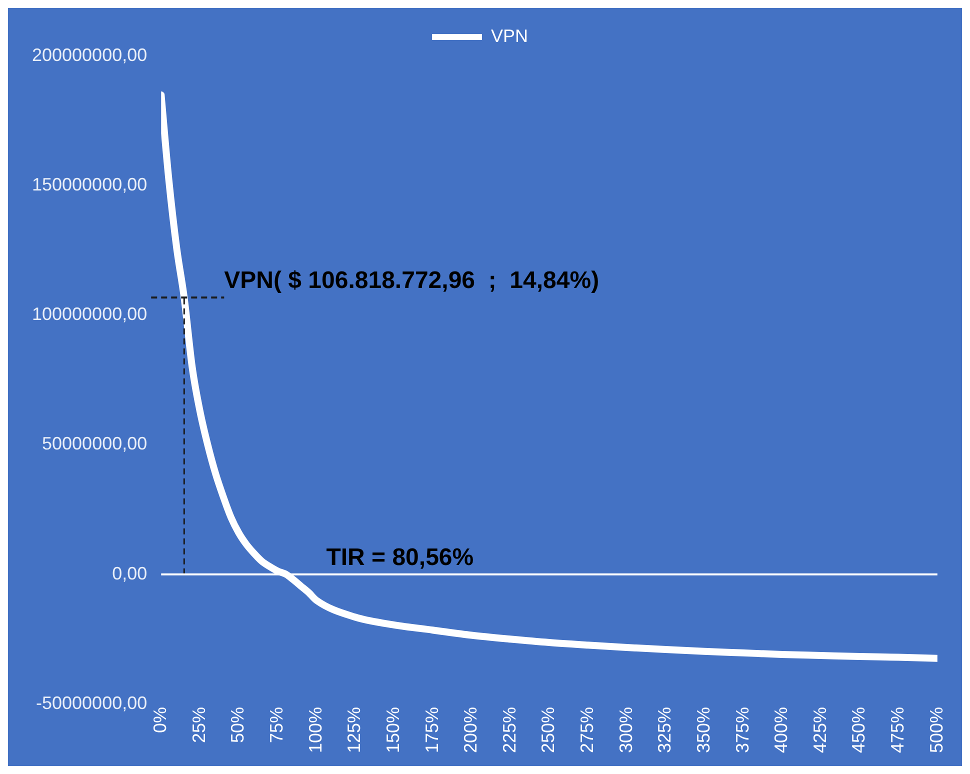  What do you see at coordinates (898, 730) in the screenshot?
I see `x-tick-label: 475%` at bounding box center [898, 730].